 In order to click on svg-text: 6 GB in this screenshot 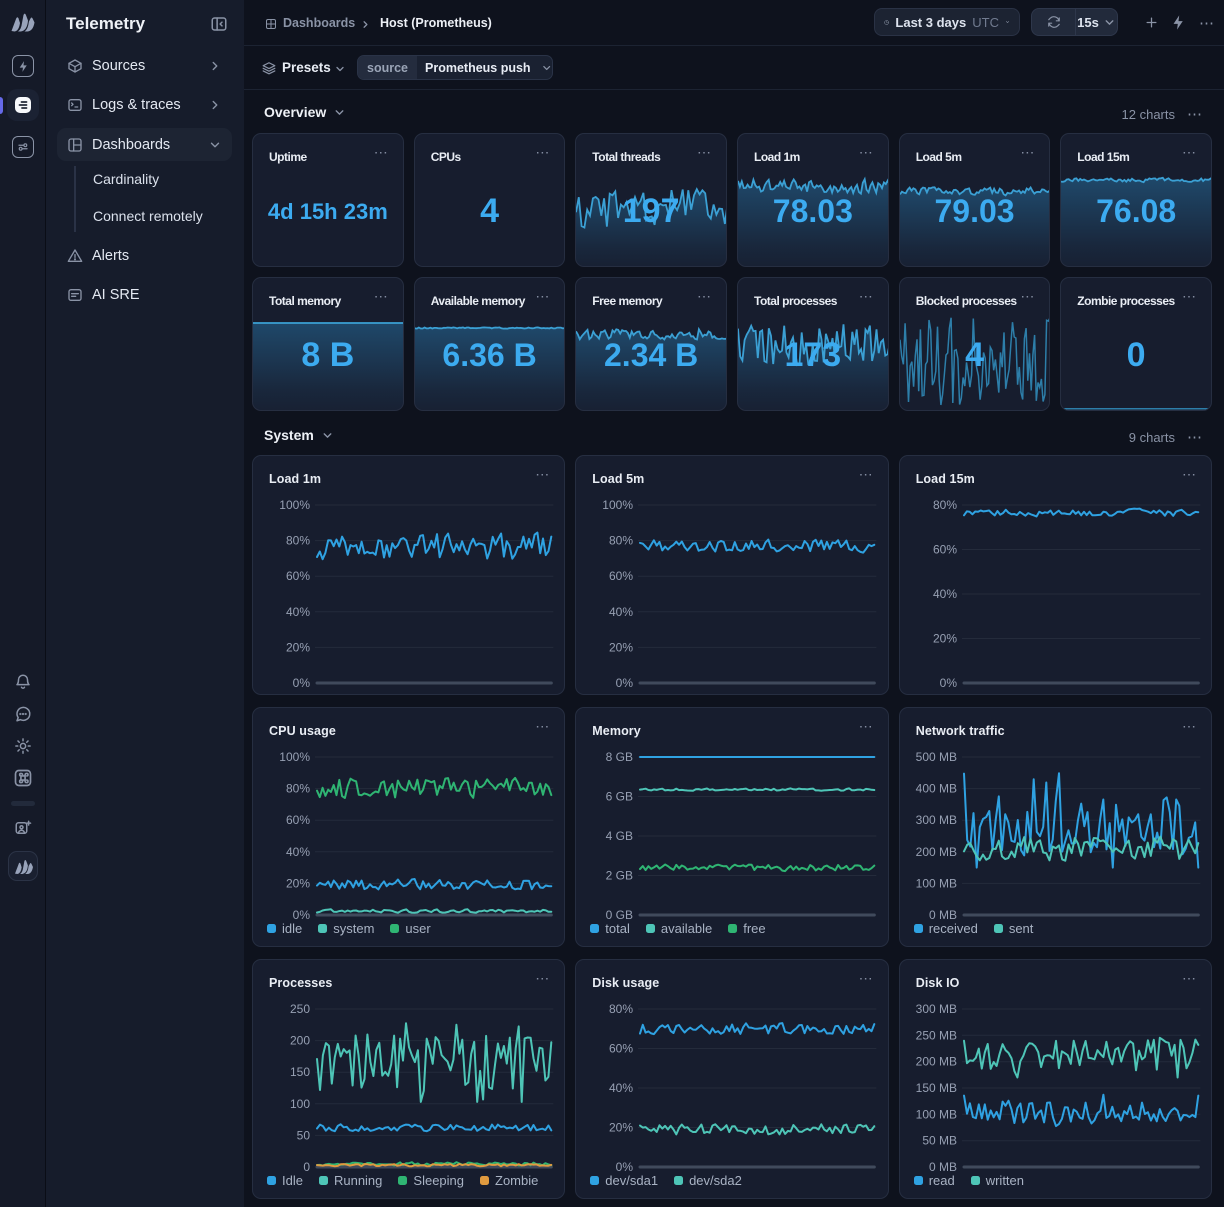, I will do `click(619, 797)`.